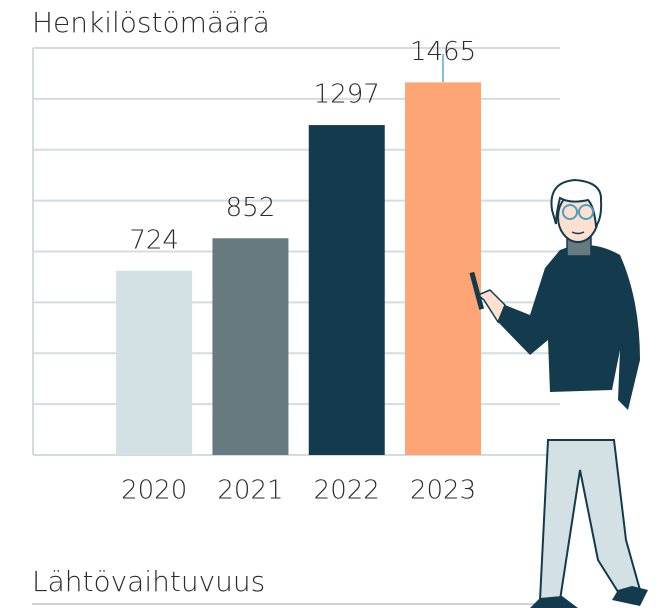  Describe the element at coordinates (251, 208) in the screenshot. I see `data-label: 852` at that location.